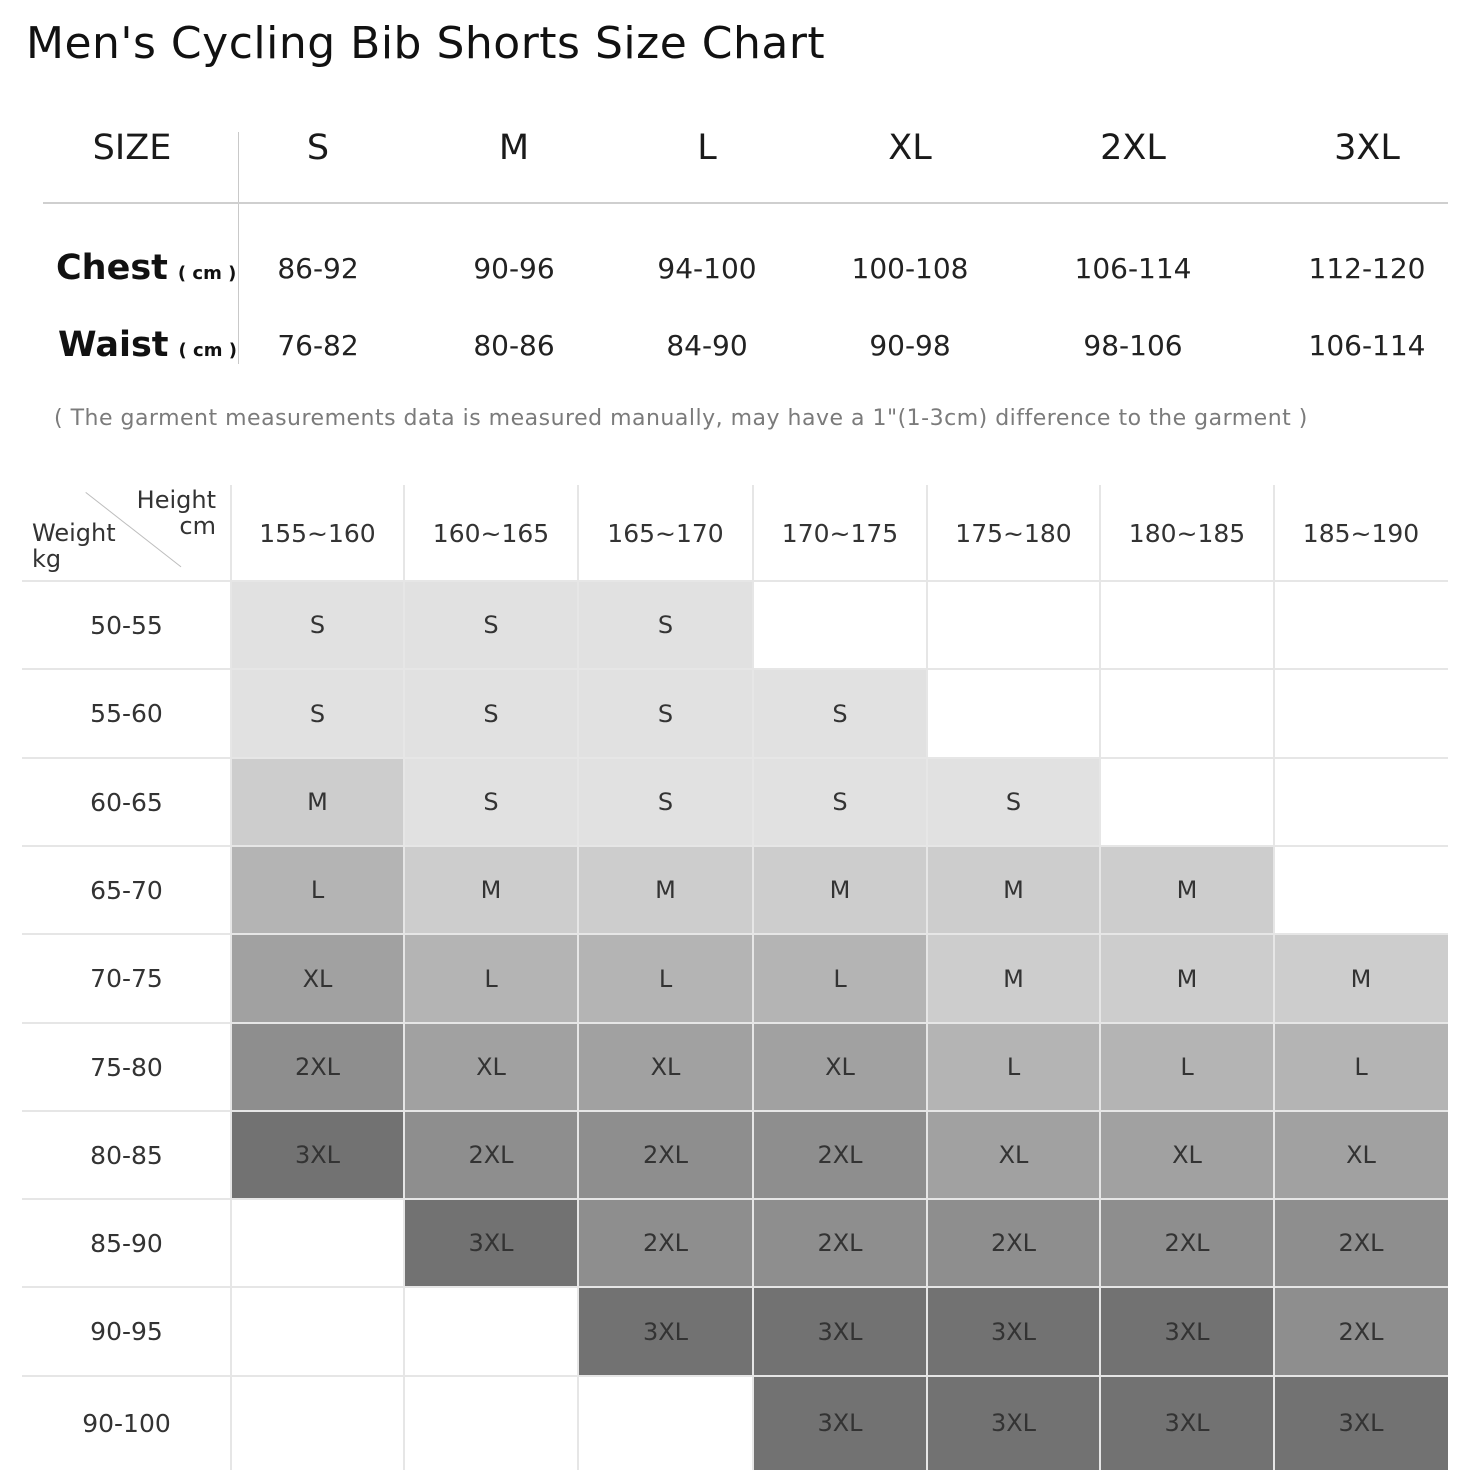 The width and height of the screenshot is (1470, 1470). Describe the element at coordinates (318, 345) in the screenshot. I see `waist-value-s: 76-82` at that location.